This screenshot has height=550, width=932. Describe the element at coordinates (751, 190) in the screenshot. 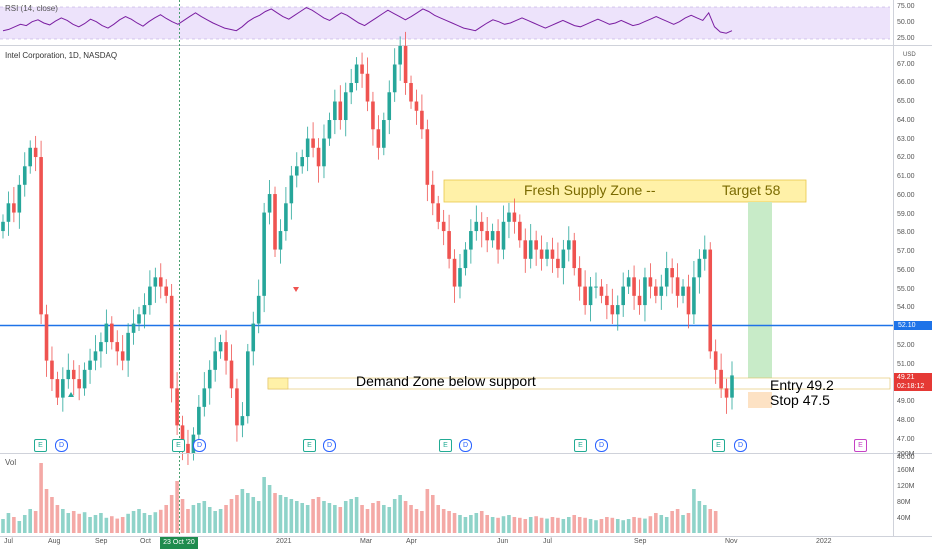

I see `target-label: Target 58` at that location.